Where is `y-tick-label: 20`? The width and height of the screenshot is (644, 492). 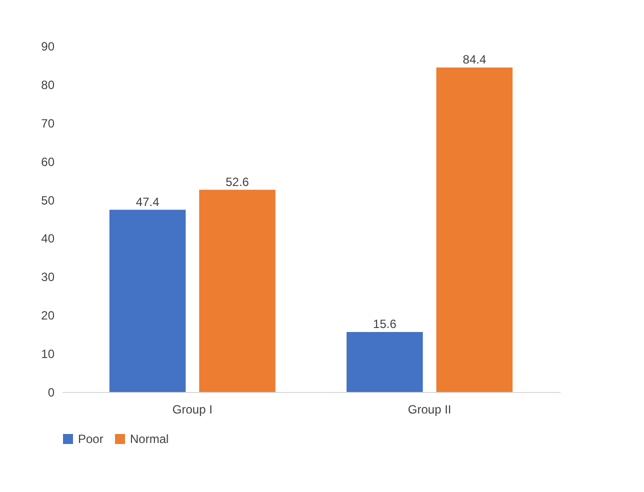 y-tick-label: 20 is located at coordinates (48, 315).